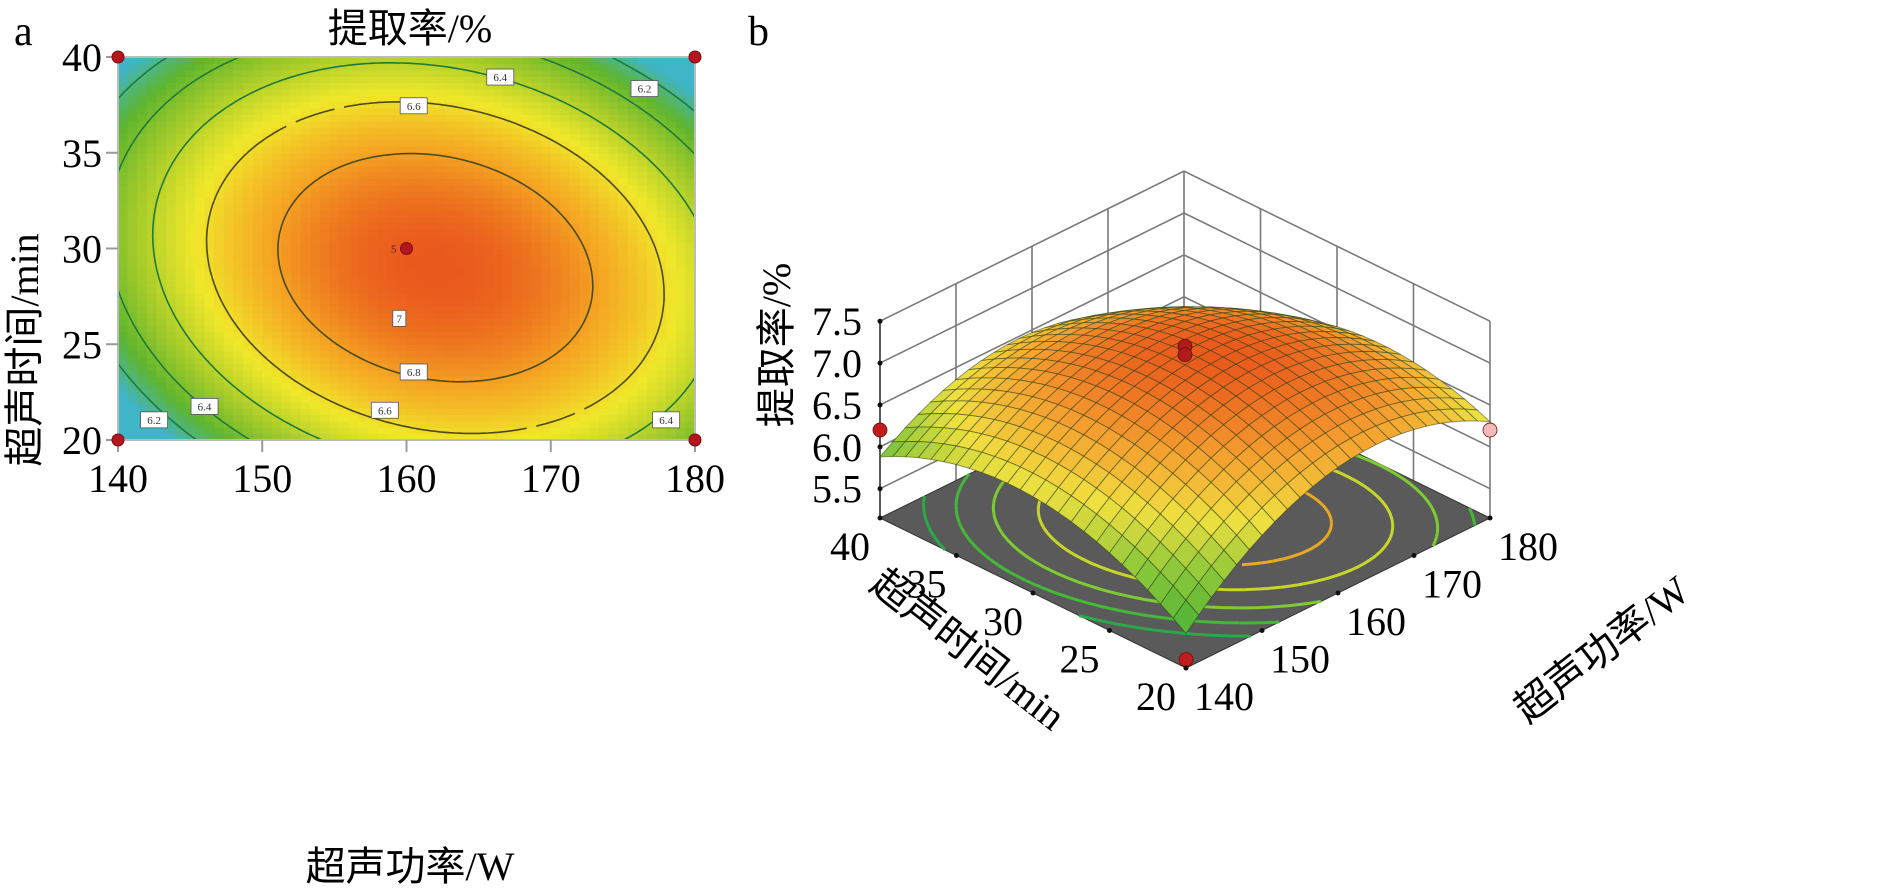 Image resolution: width=1882 pixels, height=895 pixels. I want to click on power-tick-label: 140, so click(1224, 696).